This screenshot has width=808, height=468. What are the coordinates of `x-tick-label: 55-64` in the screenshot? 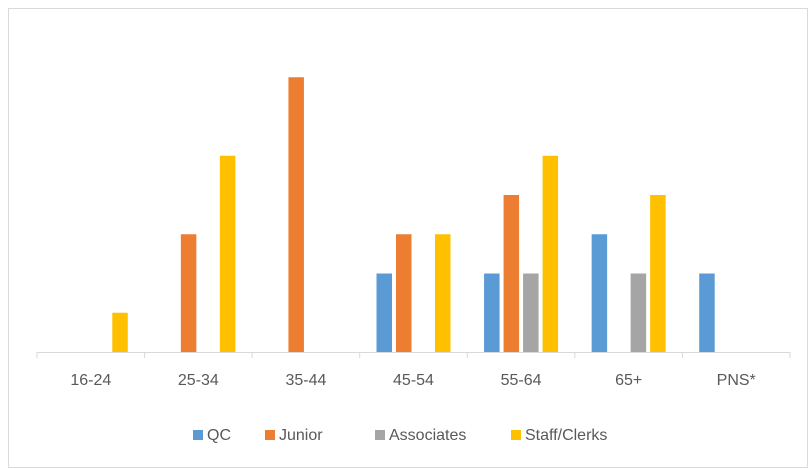 It's located at (521, 380).